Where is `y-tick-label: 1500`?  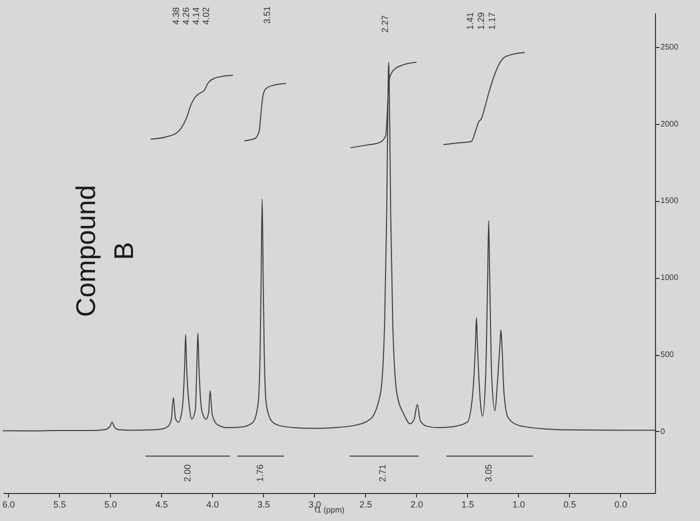
y-tick-label: 1500 is located at coordinates (669, 201).